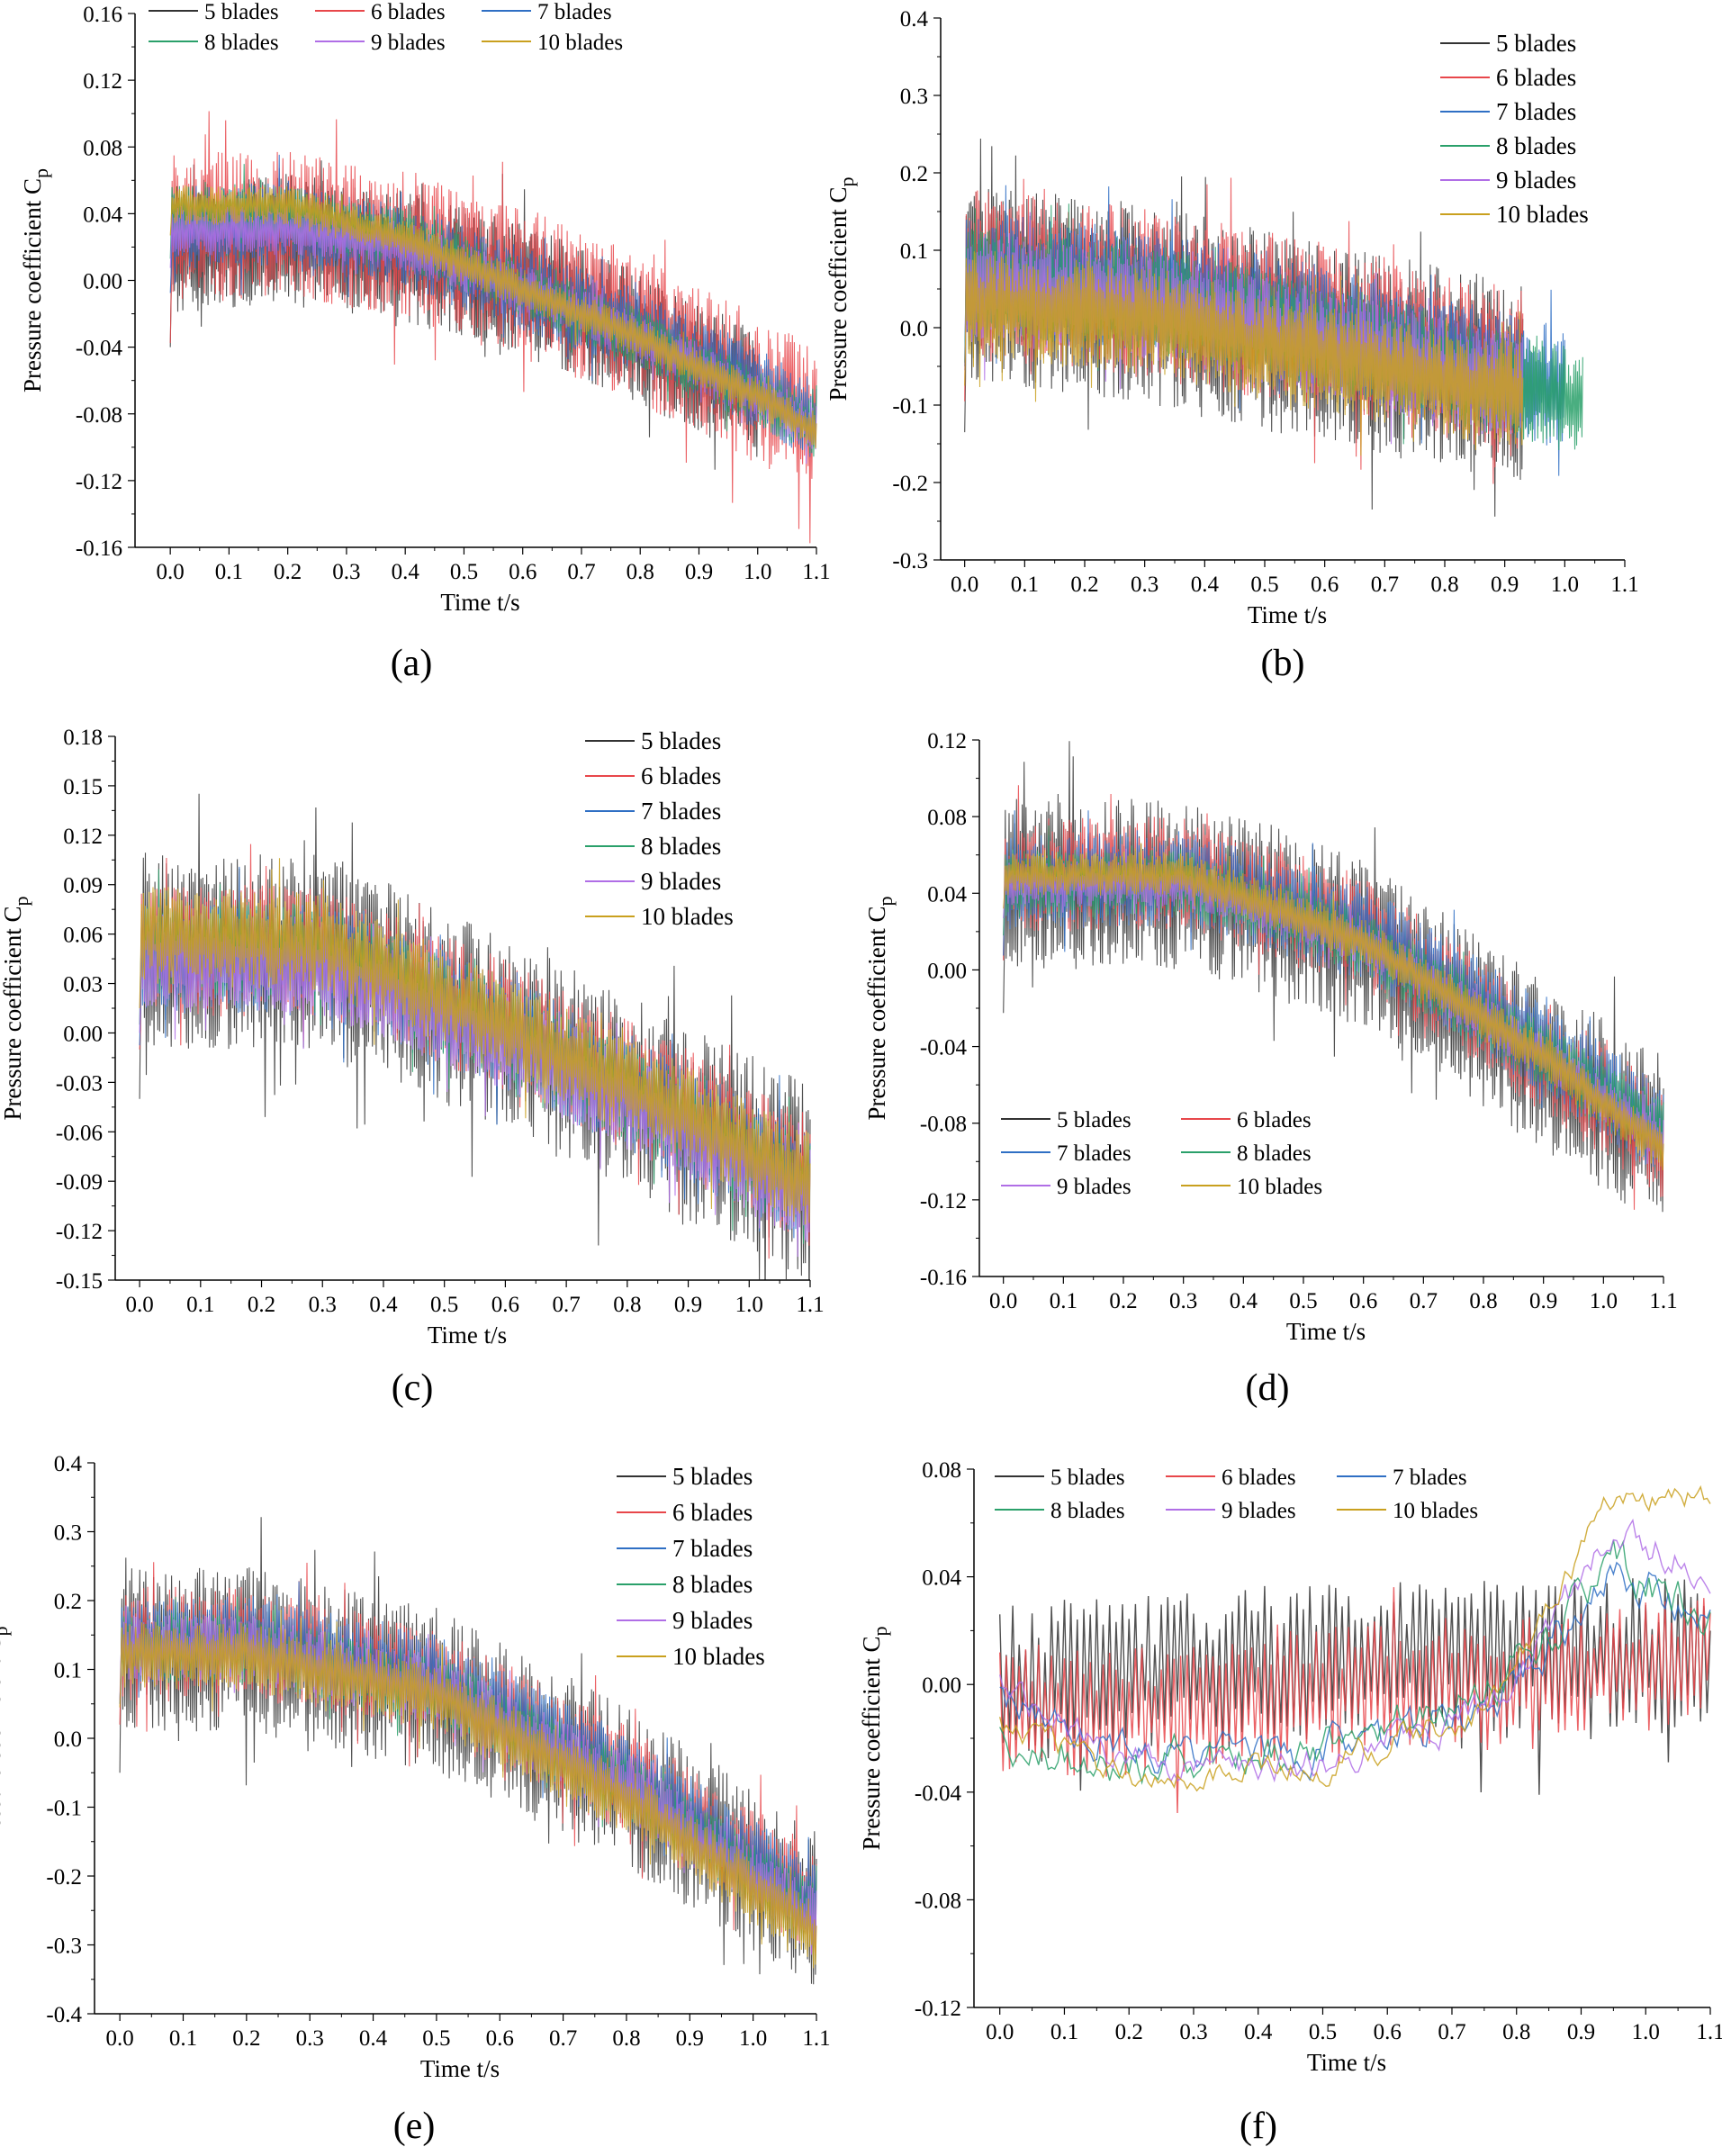 This screenshot has height=2156, width=1722. What do you see at coordinates (80, 1083) in the screenshot?
I see `y-tick-label: -0.03` at bounding box center [80, 1083].